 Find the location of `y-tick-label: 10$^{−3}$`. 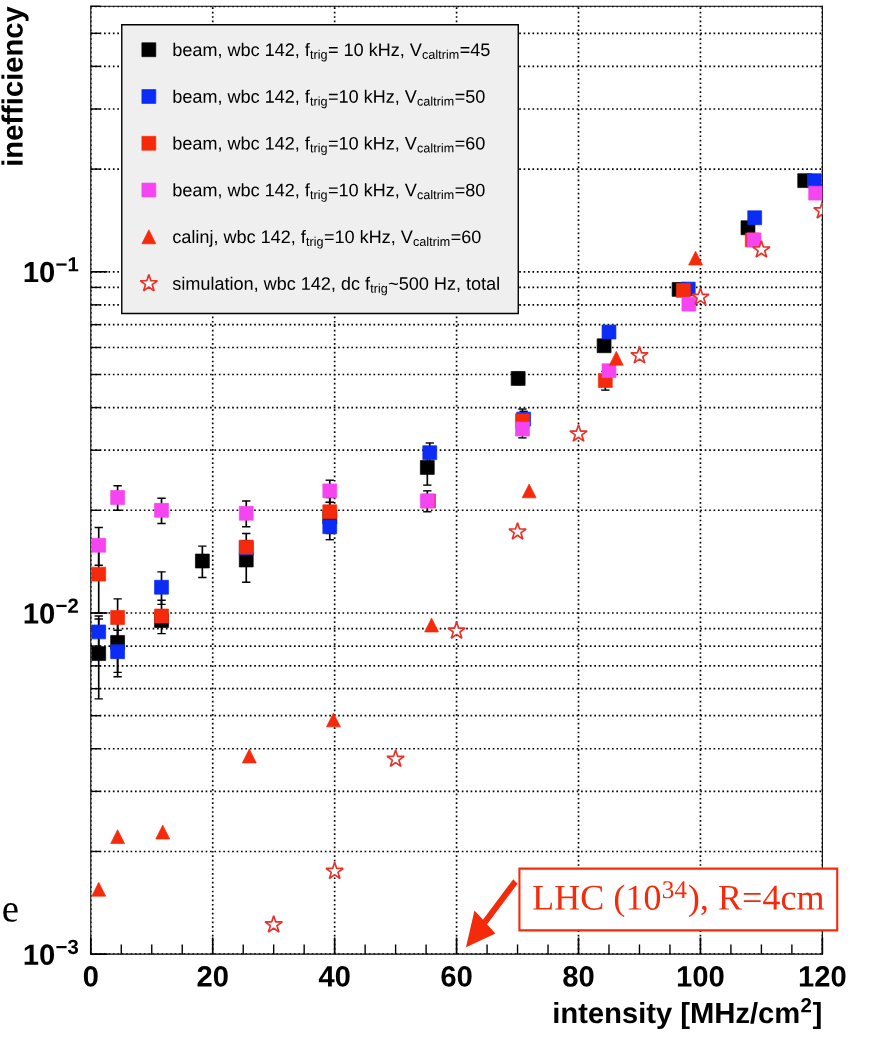

y-tick-label: 10$^{−3}$ is located at coordinates (51, 952).